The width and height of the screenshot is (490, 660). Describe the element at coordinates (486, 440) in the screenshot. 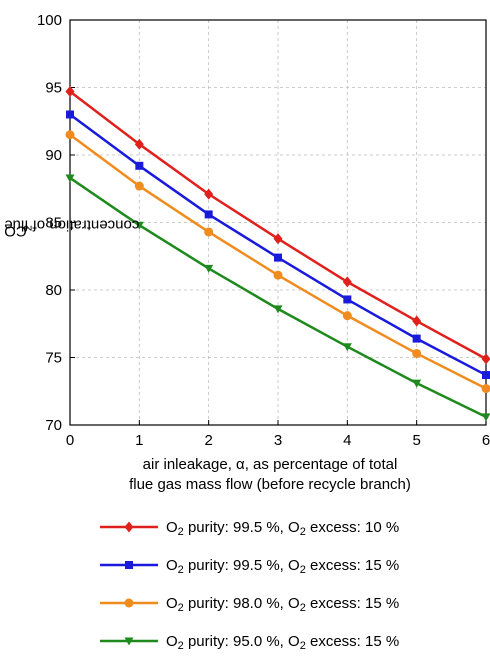

I see `x-tick-label: 6` at that location.